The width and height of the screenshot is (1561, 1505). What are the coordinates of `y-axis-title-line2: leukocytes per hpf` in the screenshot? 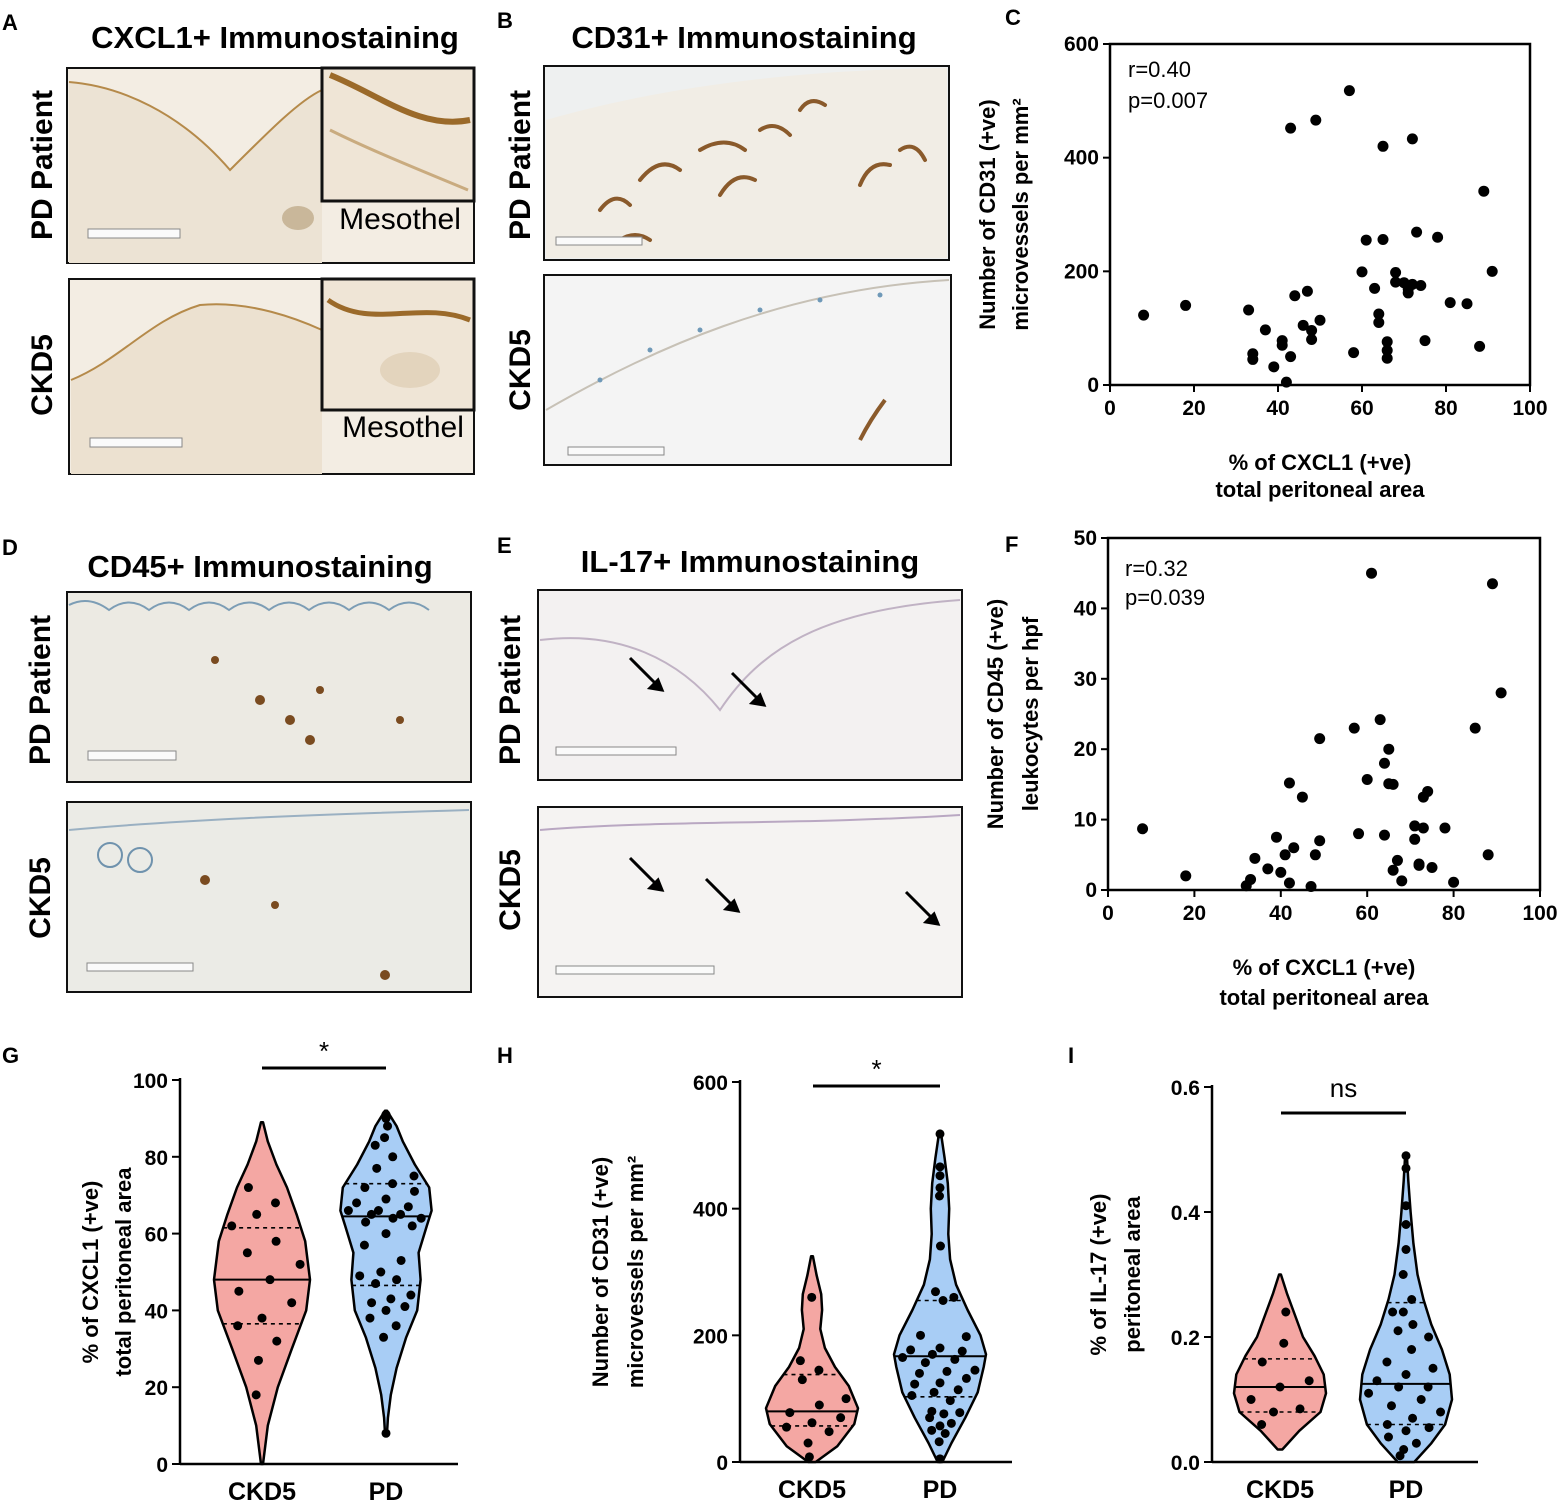 It's located at (1030, 713).